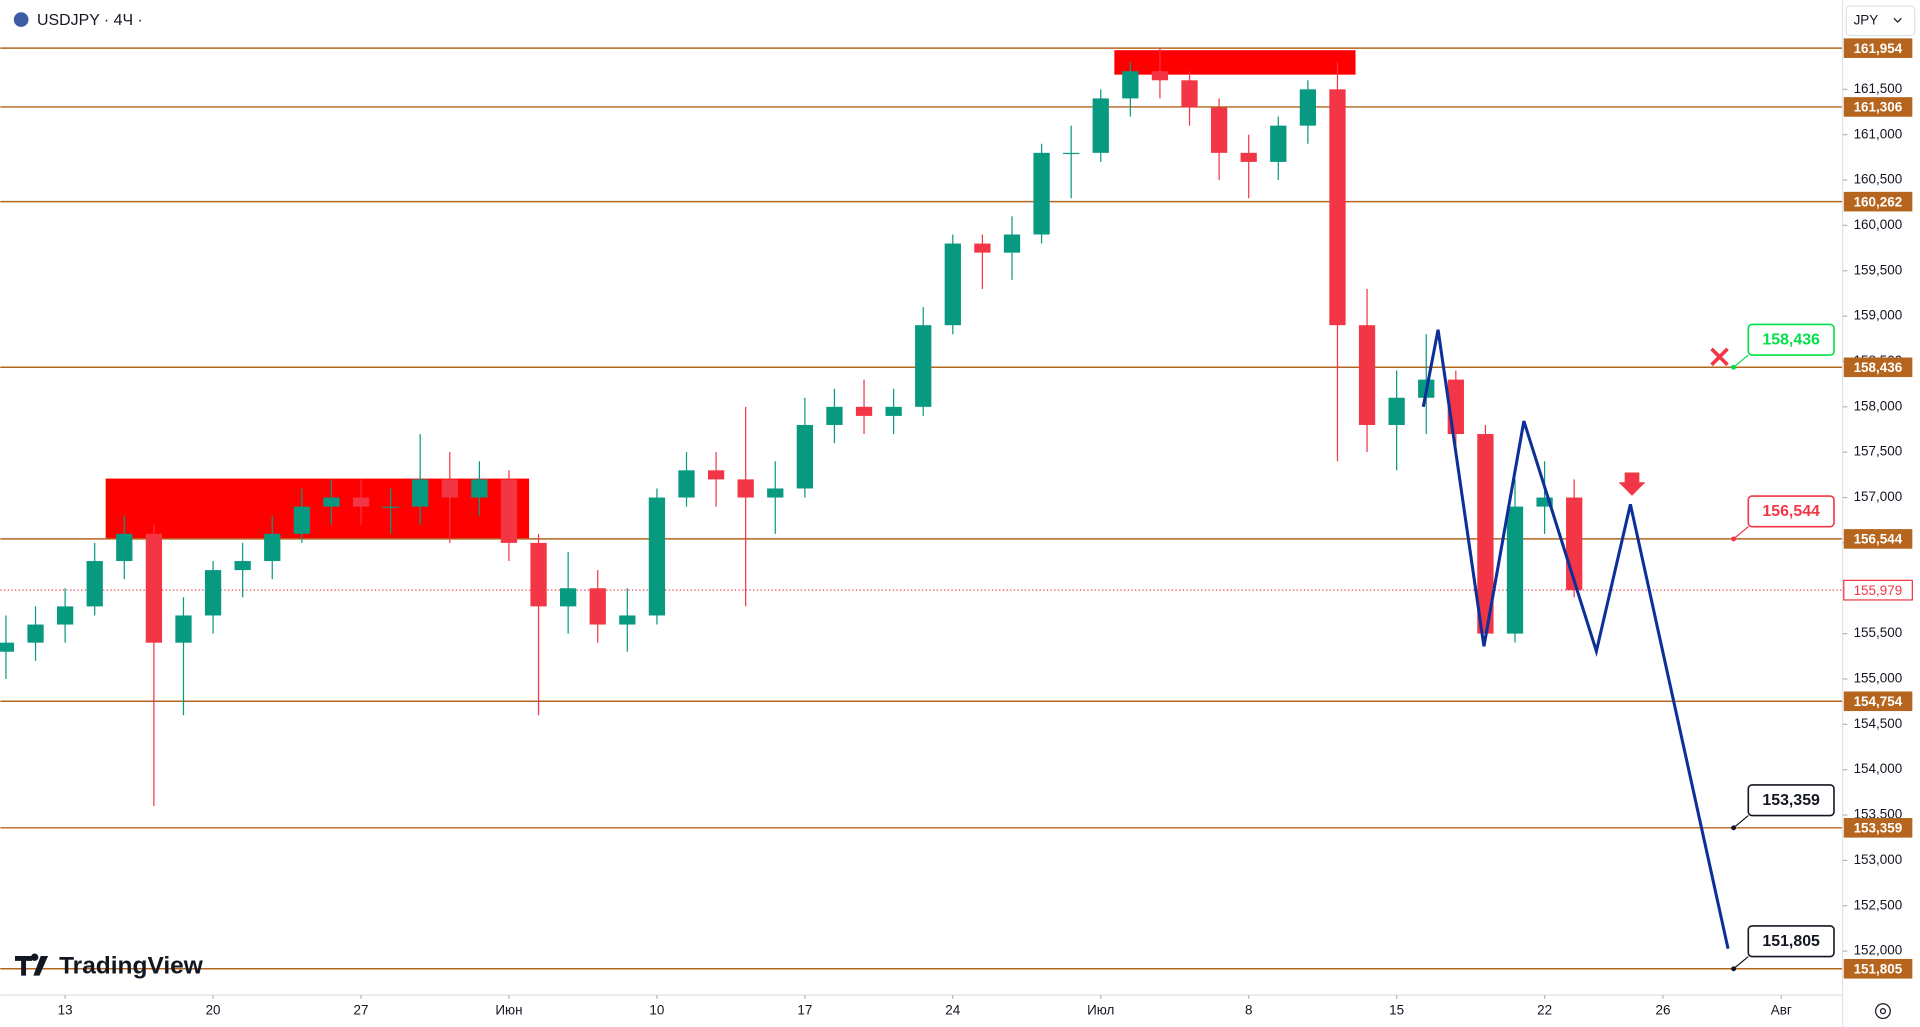  What do you see at coordinates (21, 19) in the screenshot?
I see `flag-icon` at bounding box center [21, 19].